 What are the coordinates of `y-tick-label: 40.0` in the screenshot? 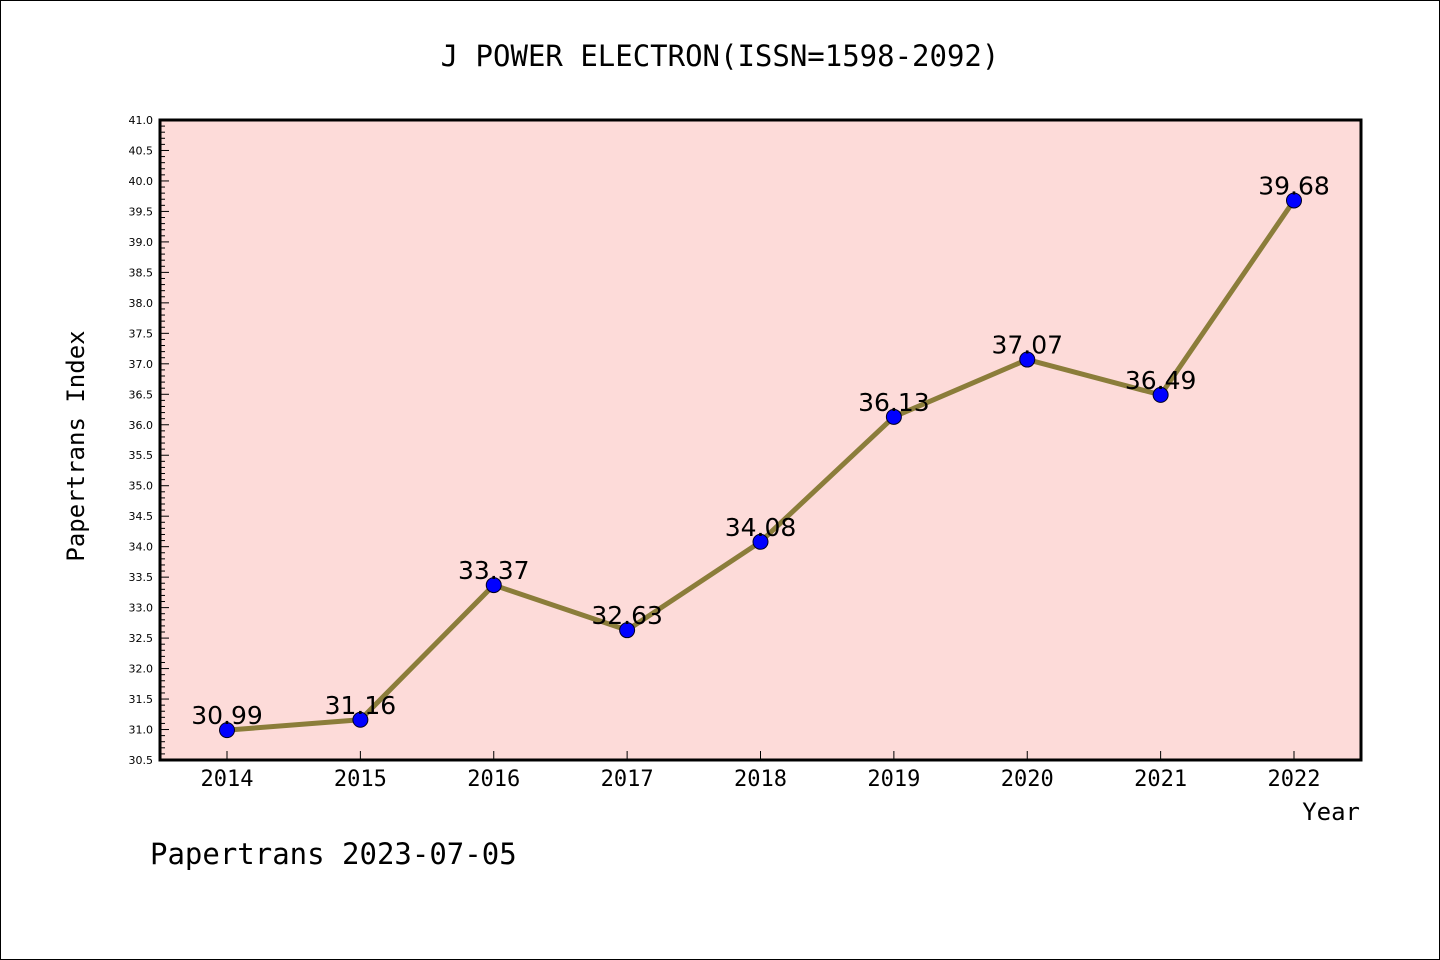 It's located at (141, 181).